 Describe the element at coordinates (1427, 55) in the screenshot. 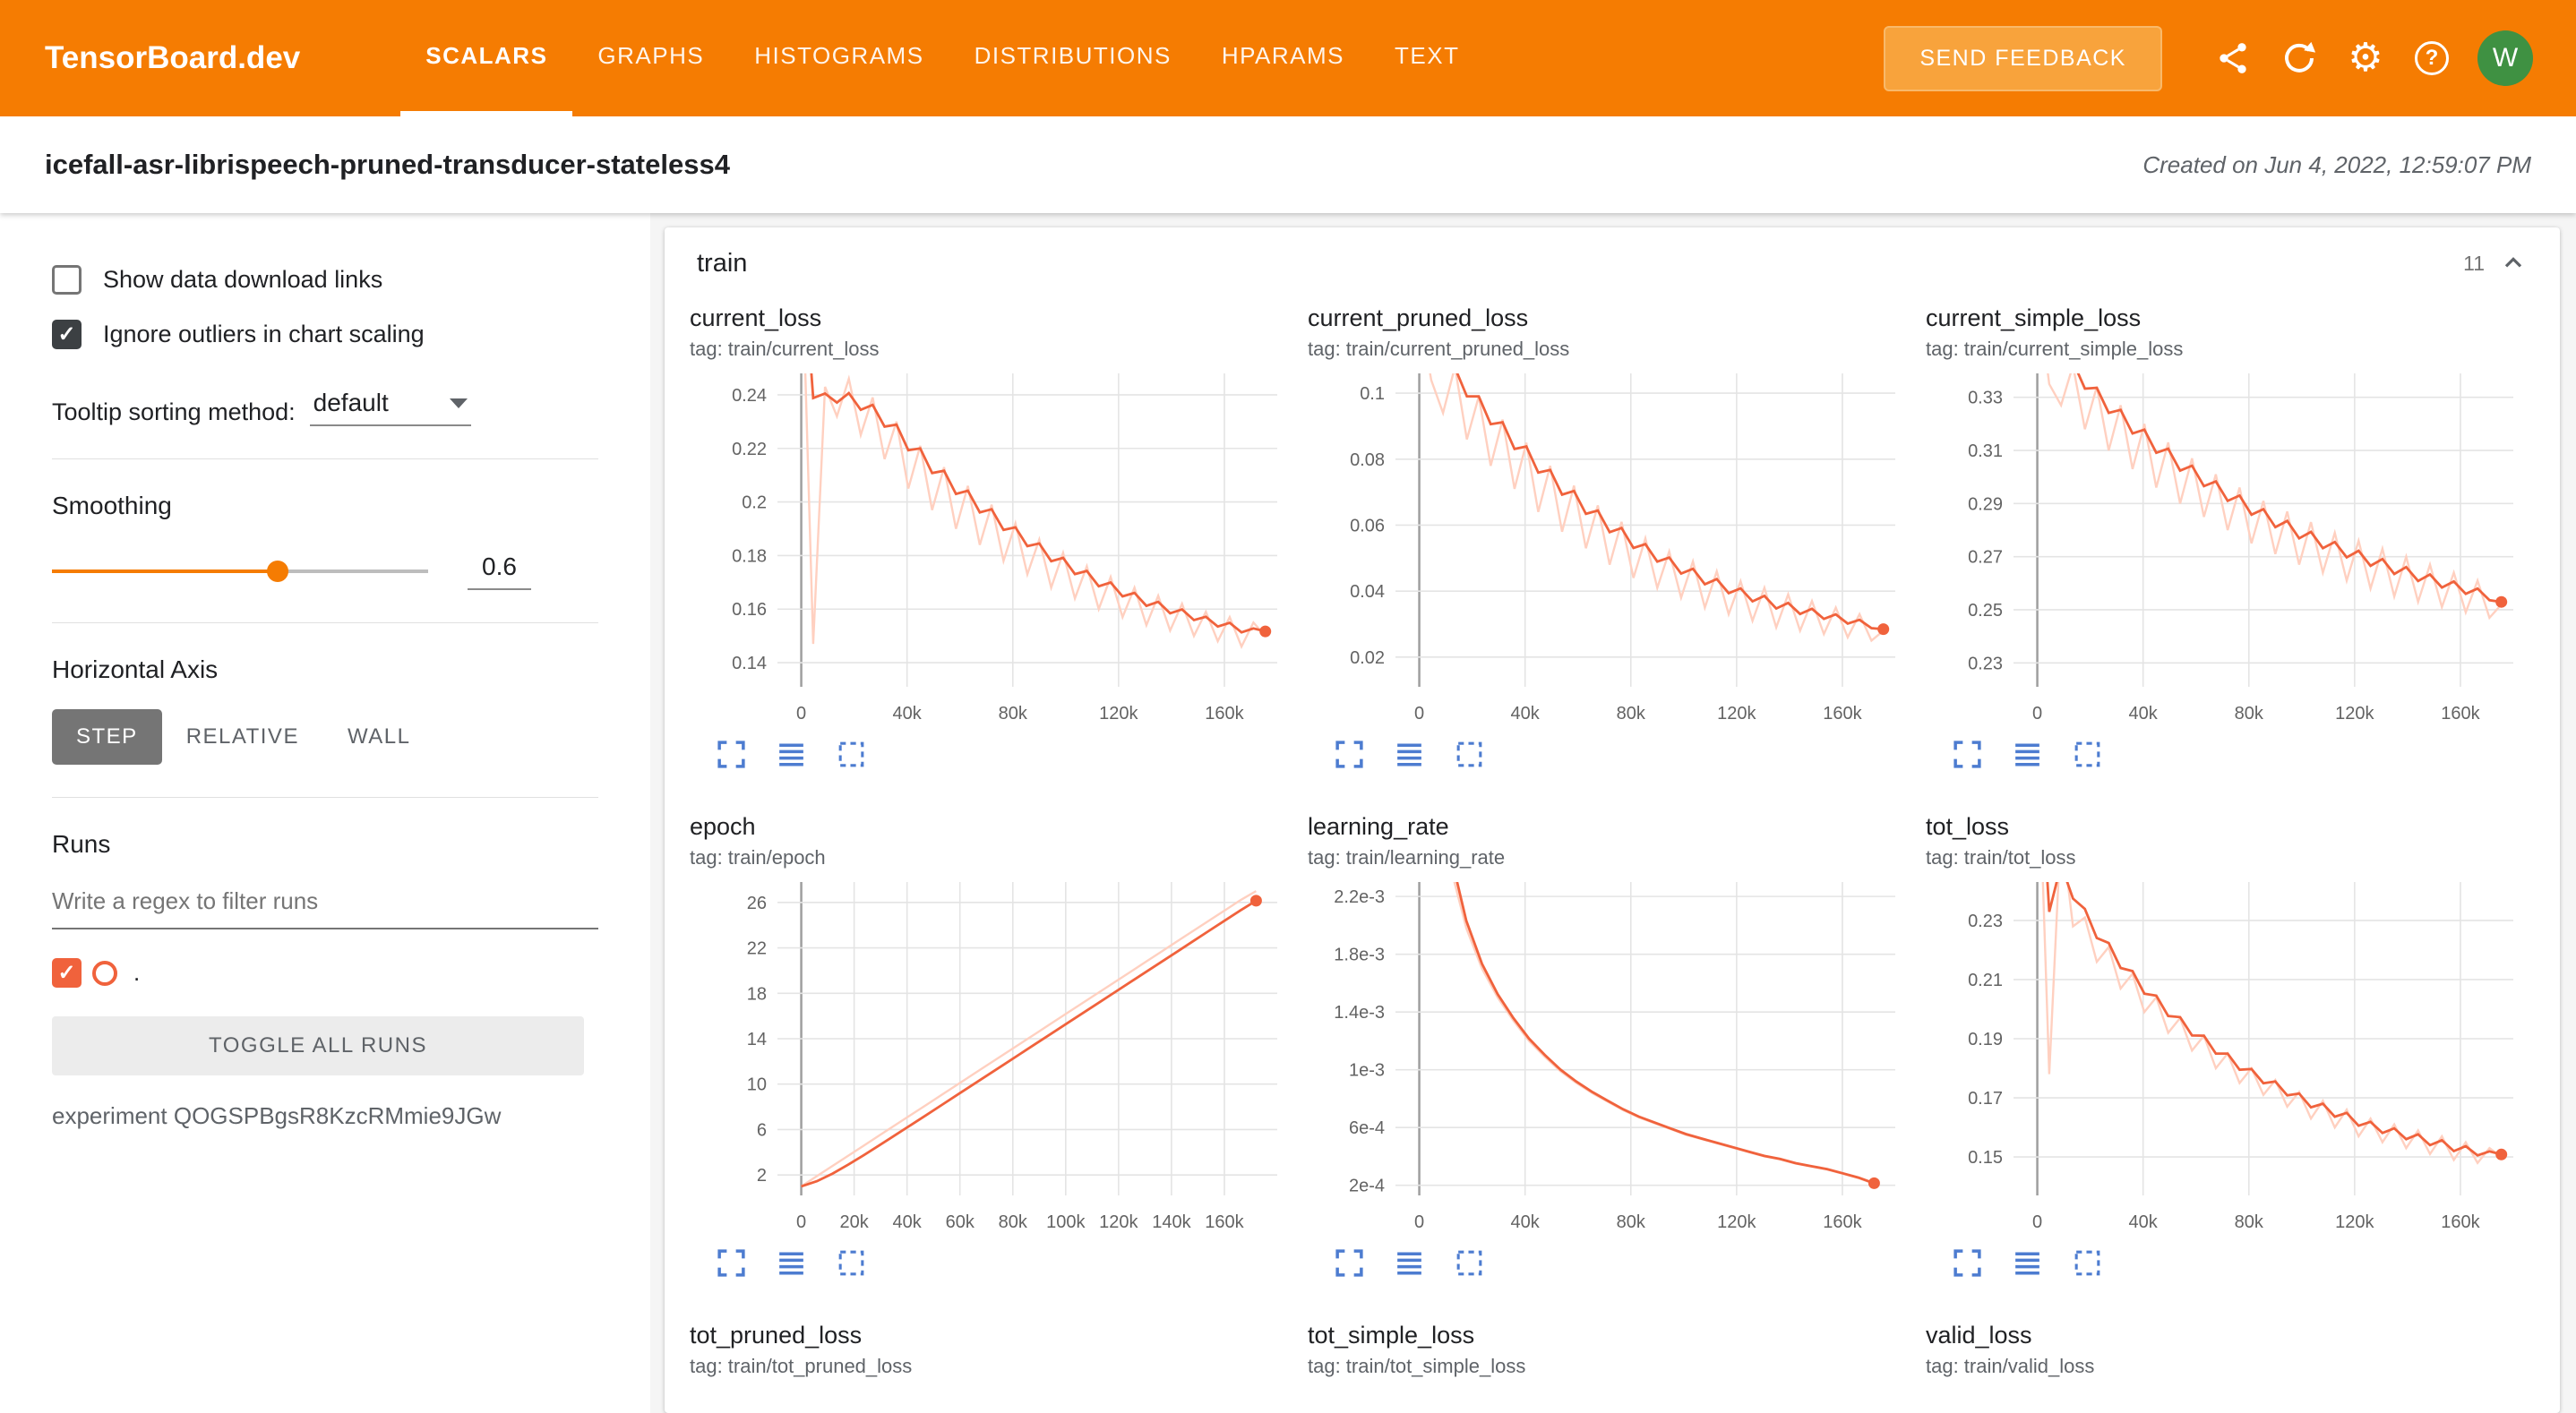

I see `tab-text: TEXT` at that location.